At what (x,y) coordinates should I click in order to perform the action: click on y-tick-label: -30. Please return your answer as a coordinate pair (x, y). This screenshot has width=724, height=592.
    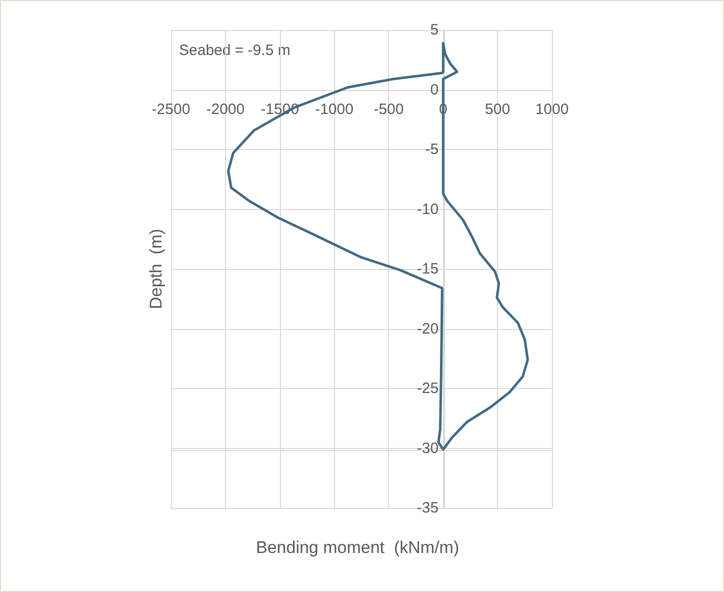
    Looking at the image, I should click on (427, 448).